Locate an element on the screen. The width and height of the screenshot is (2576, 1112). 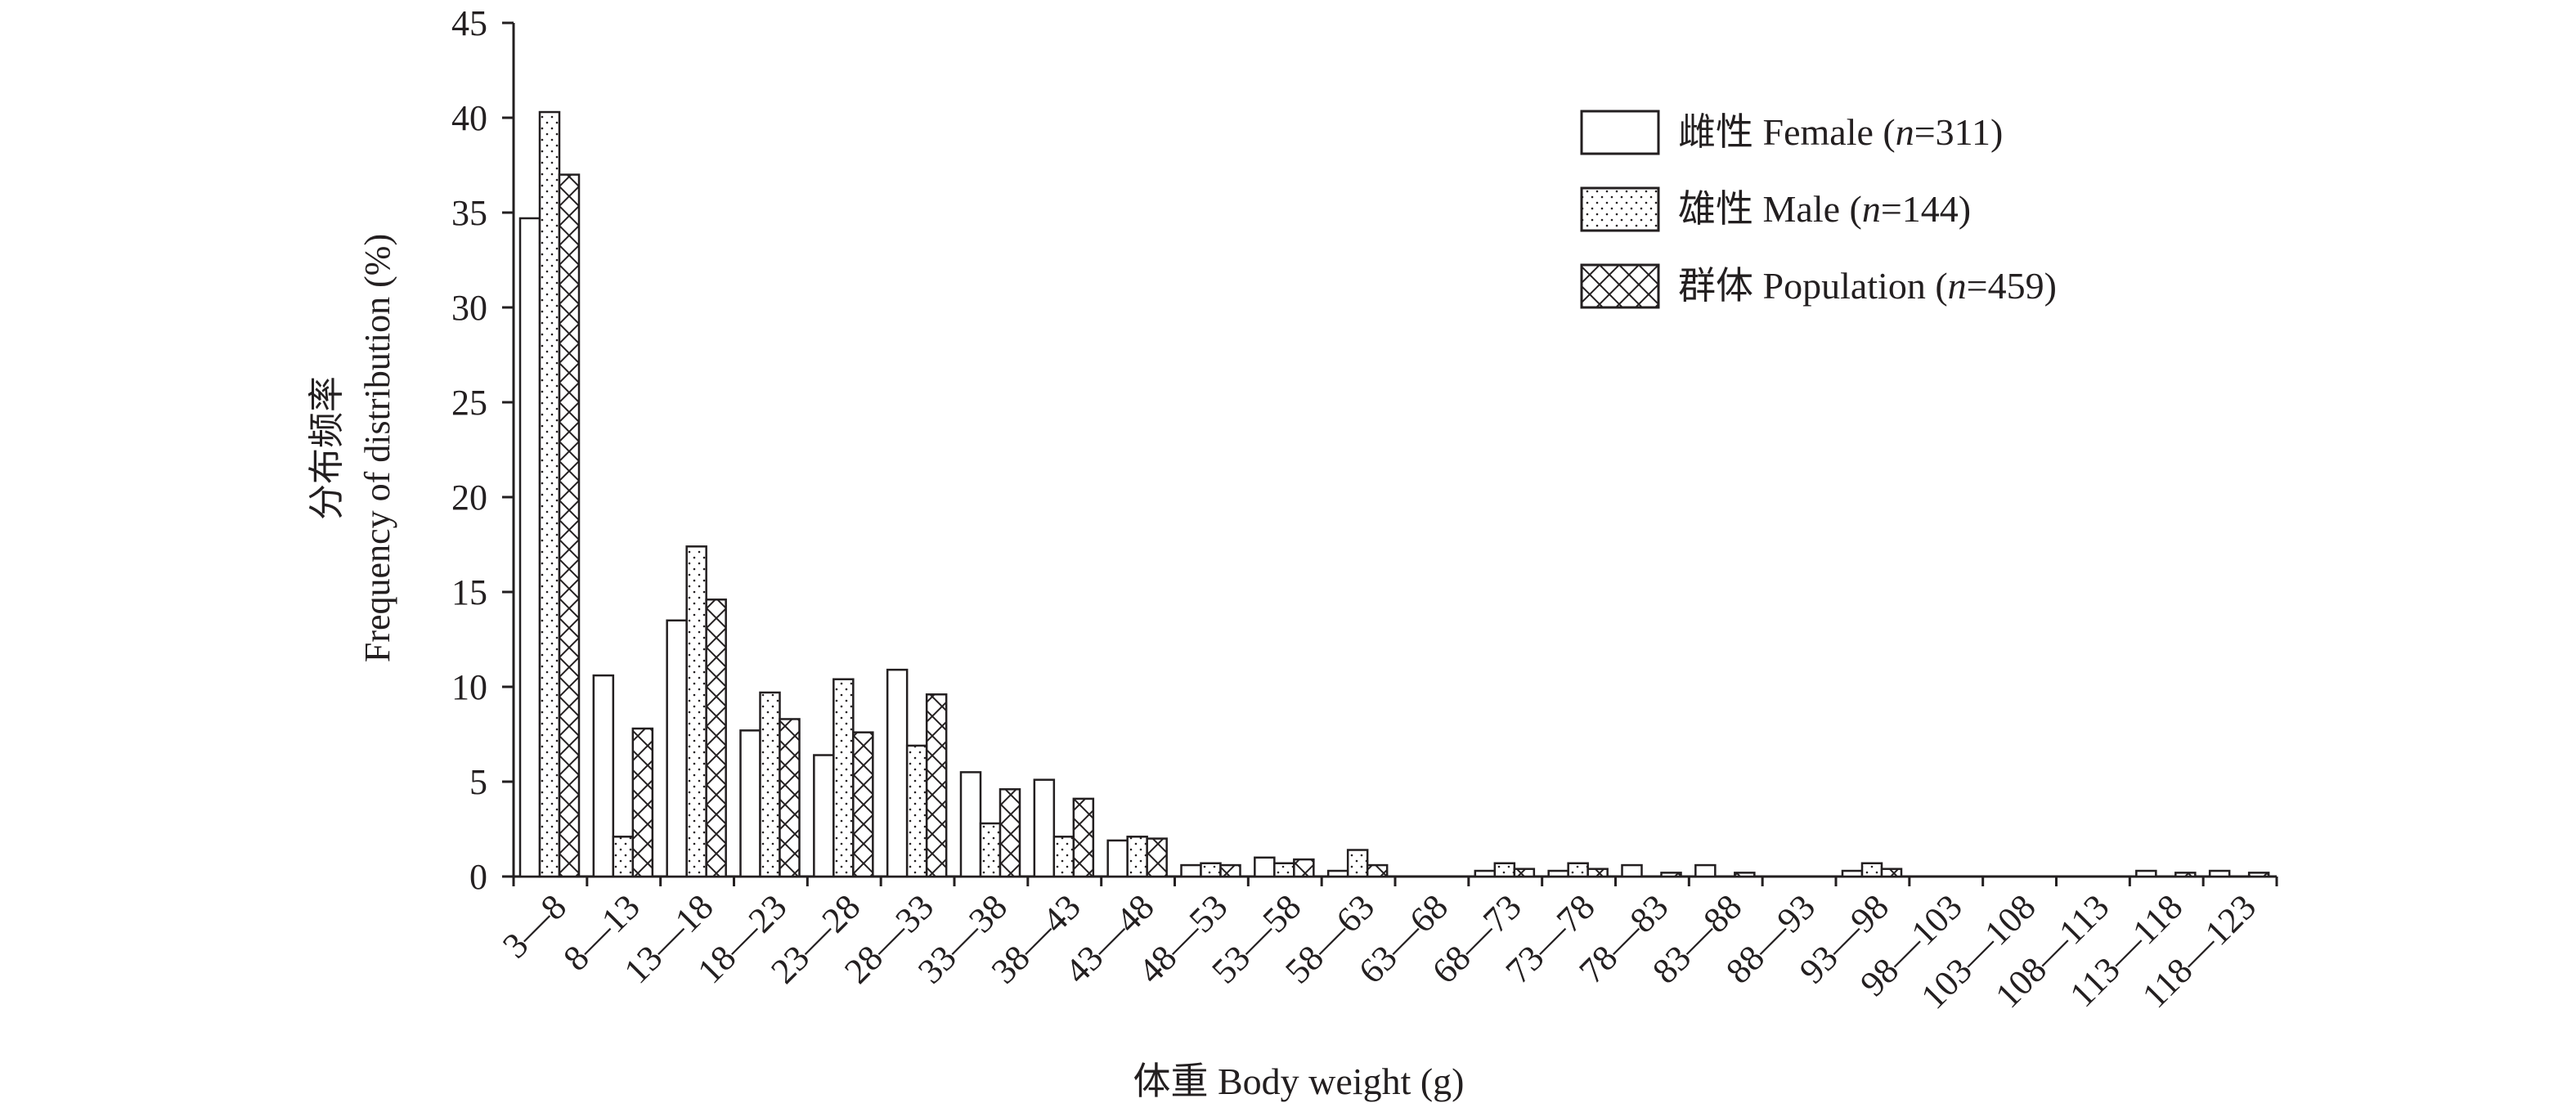
legend-label-prefix: 雌性 Female ( is located at coordinates (1787, 132).